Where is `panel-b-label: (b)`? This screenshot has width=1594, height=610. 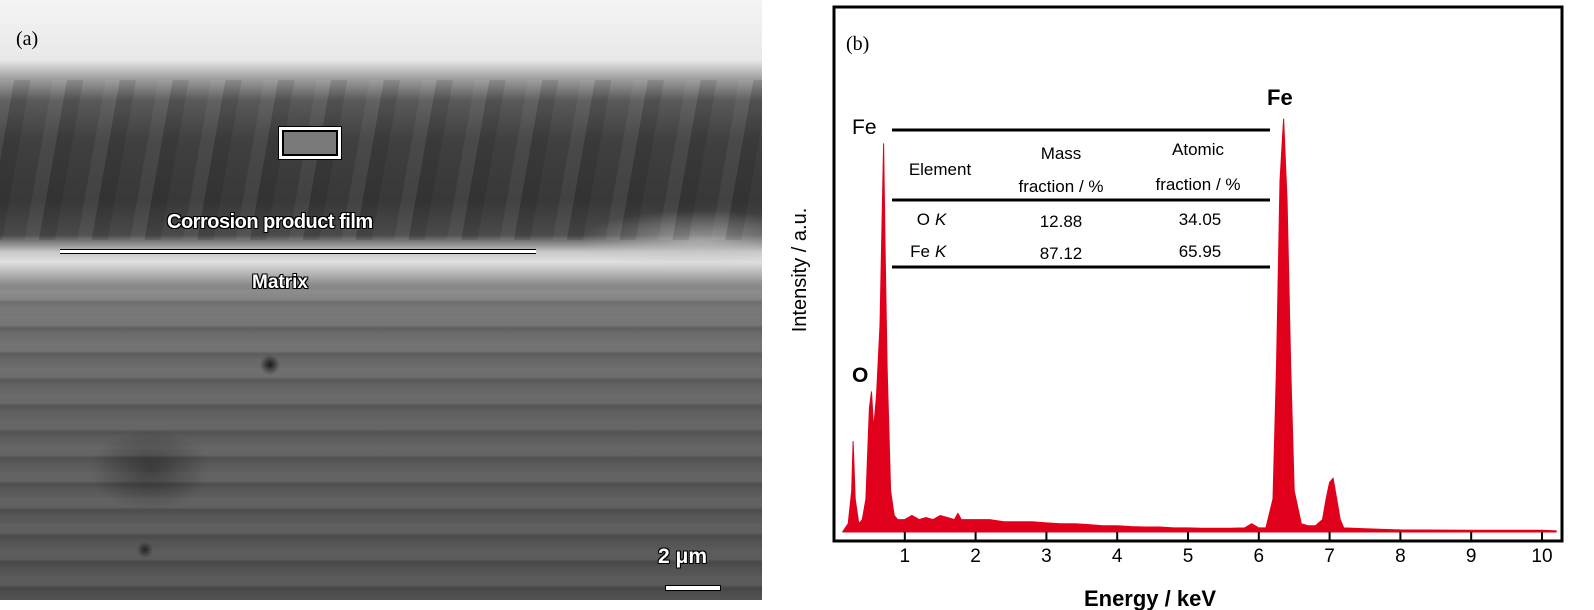 panel-b-label: (b) is located at coordinates (857, 44).